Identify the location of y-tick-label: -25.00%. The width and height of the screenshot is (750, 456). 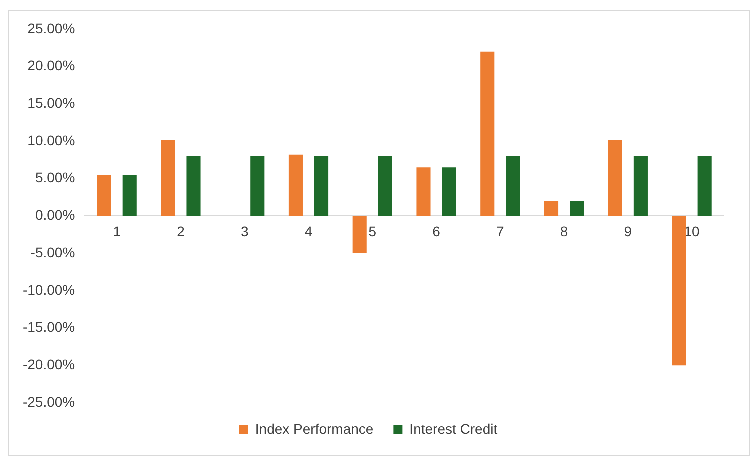
(49, 402).